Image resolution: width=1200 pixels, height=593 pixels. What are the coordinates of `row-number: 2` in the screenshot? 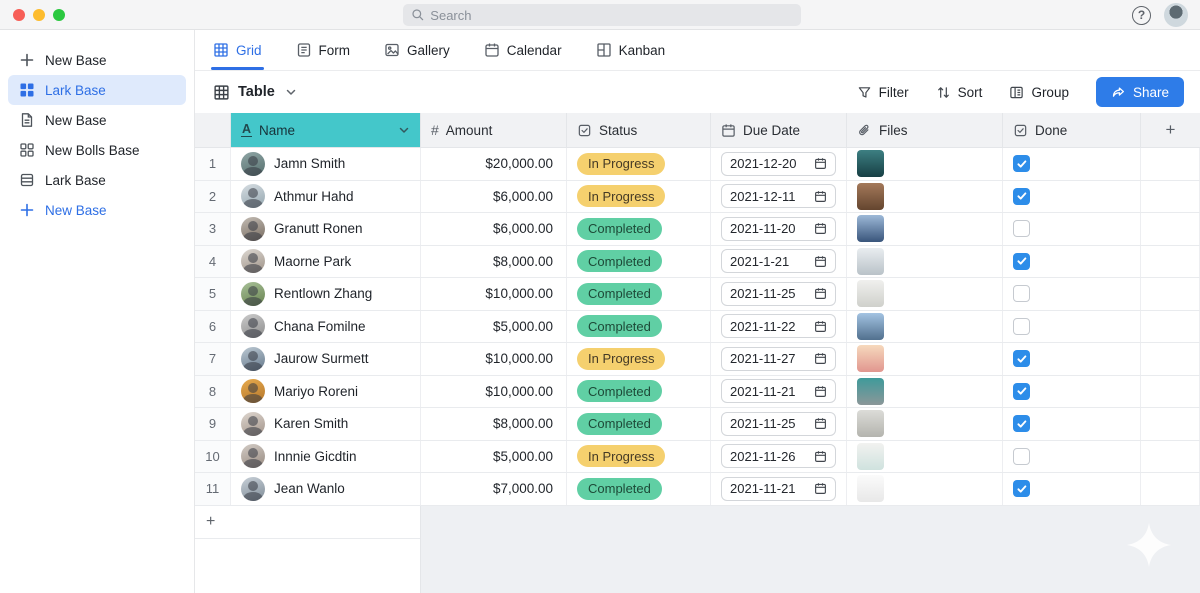 It's located at (213, 196).